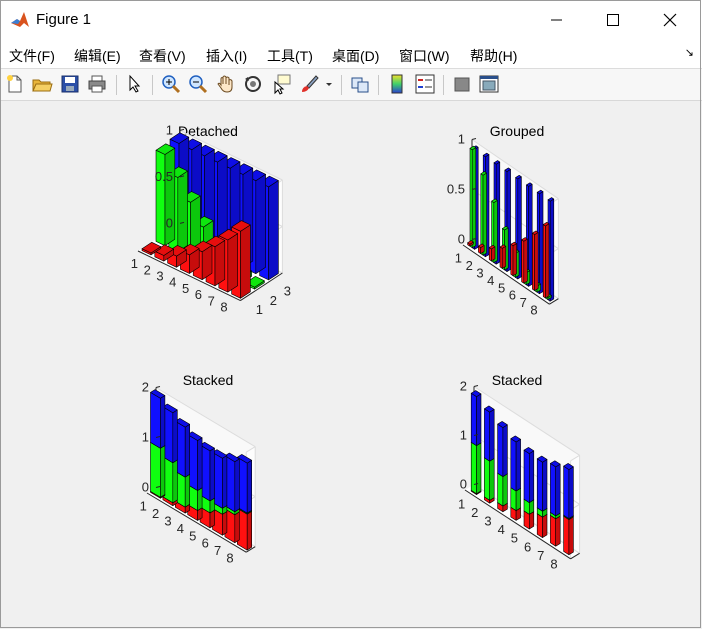  I want to click on legend-icon, so click(425, 84).